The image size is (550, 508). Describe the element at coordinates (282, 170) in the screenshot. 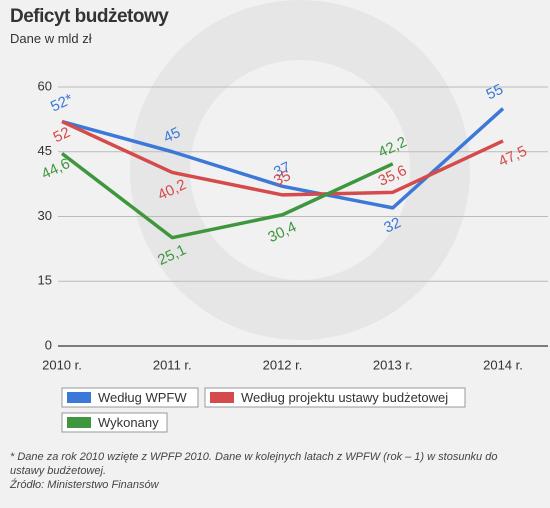

I see `data-label: 37` at that location.